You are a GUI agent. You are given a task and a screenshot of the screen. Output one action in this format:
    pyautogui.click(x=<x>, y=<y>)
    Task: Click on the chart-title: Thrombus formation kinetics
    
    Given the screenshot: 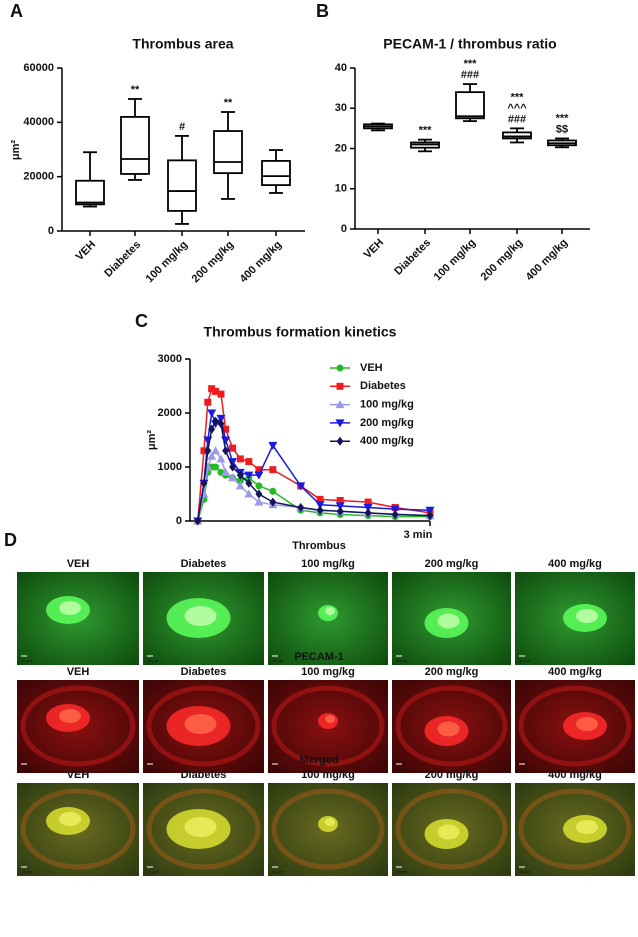 What is the action you would take?
    pyautogui.click(x=300, y=332)
    